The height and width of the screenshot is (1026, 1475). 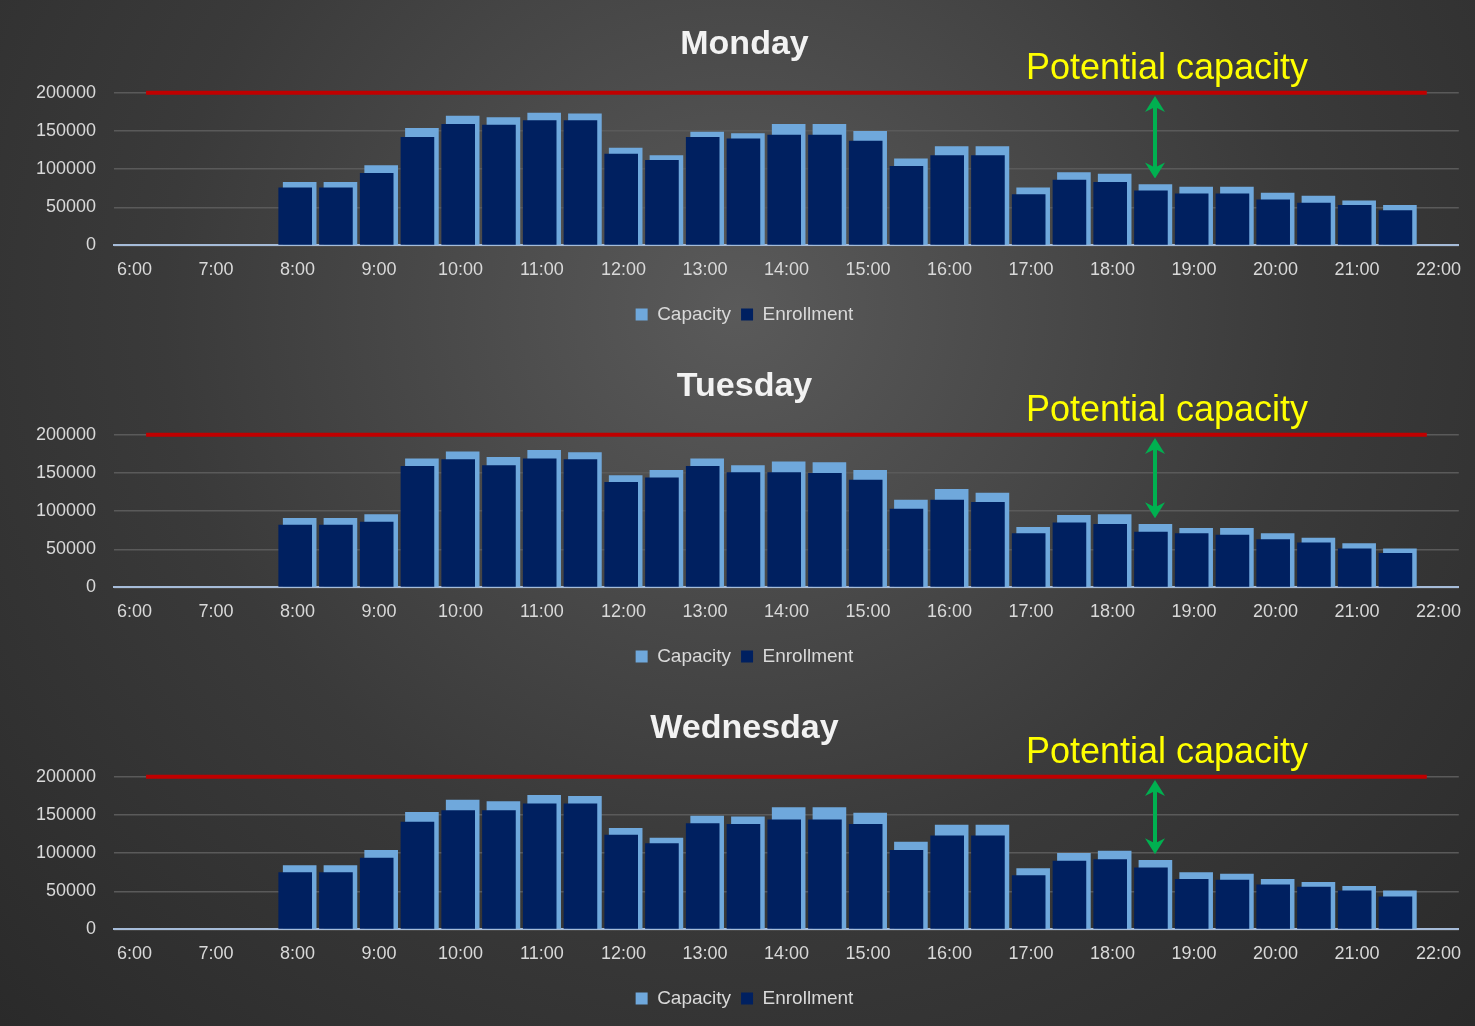 What do you see at coordinates (744, 383) in the screenshot?
I see `chart-title: Tuesday` at bounding box center [744, 383].